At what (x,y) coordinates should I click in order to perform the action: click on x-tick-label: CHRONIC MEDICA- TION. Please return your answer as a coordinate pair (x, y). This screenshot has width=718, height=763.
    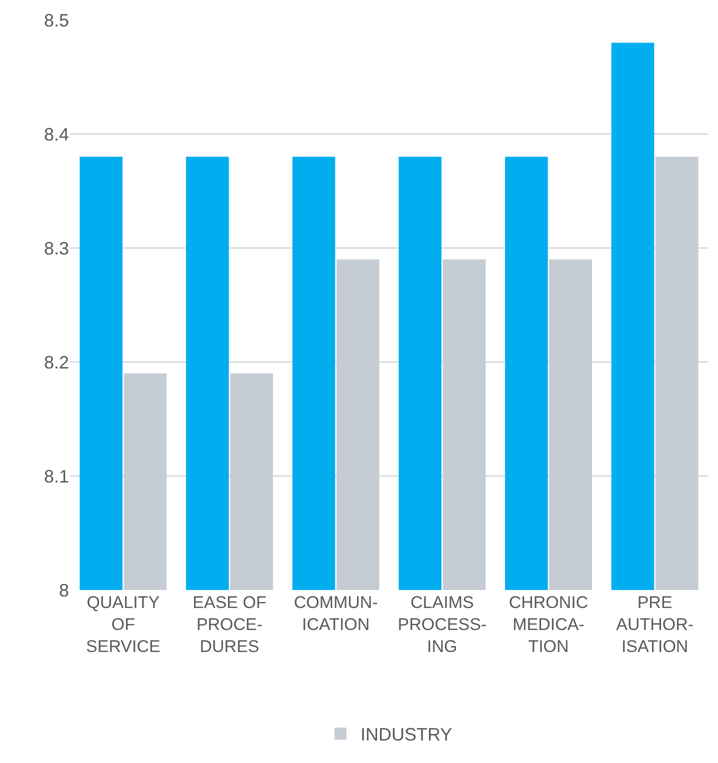
    Looking at the image, I should click on (548, 624).